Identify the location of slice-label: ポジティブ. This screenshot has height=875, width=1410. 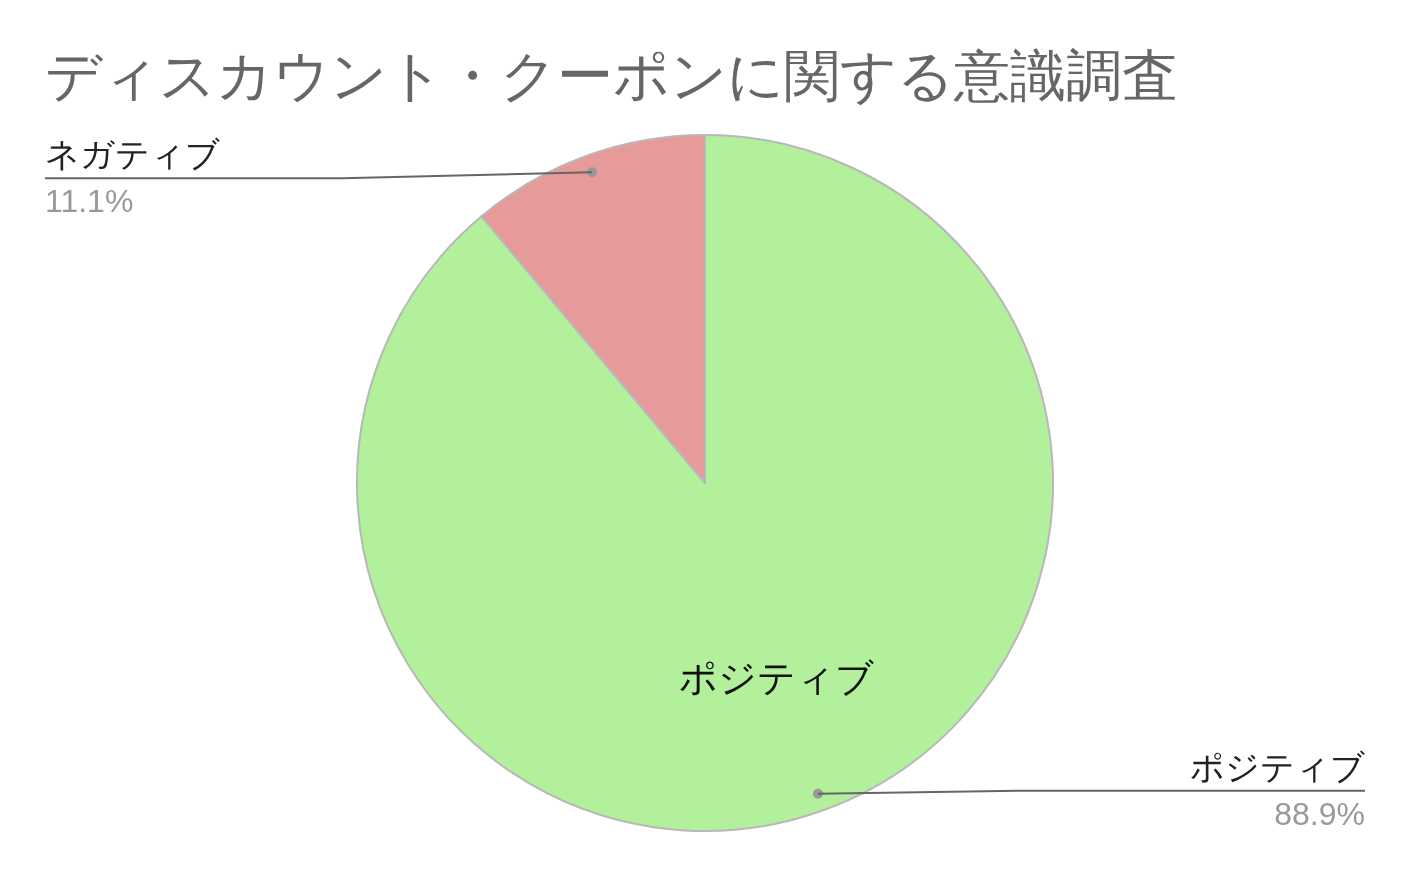
(1277, 766).